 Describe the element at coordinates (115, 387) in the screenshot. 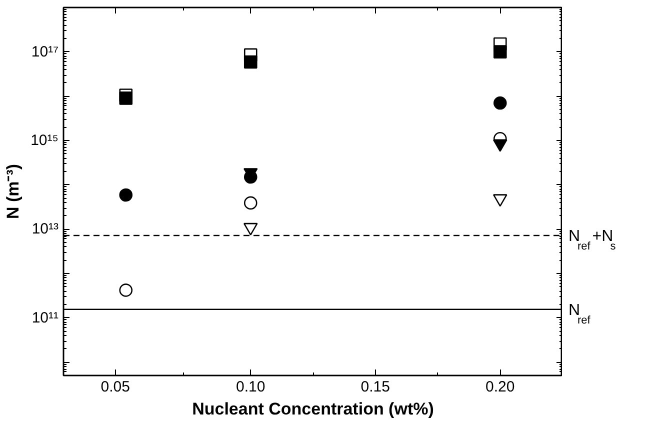

I see `x-tick-label: 0.05` at that location.